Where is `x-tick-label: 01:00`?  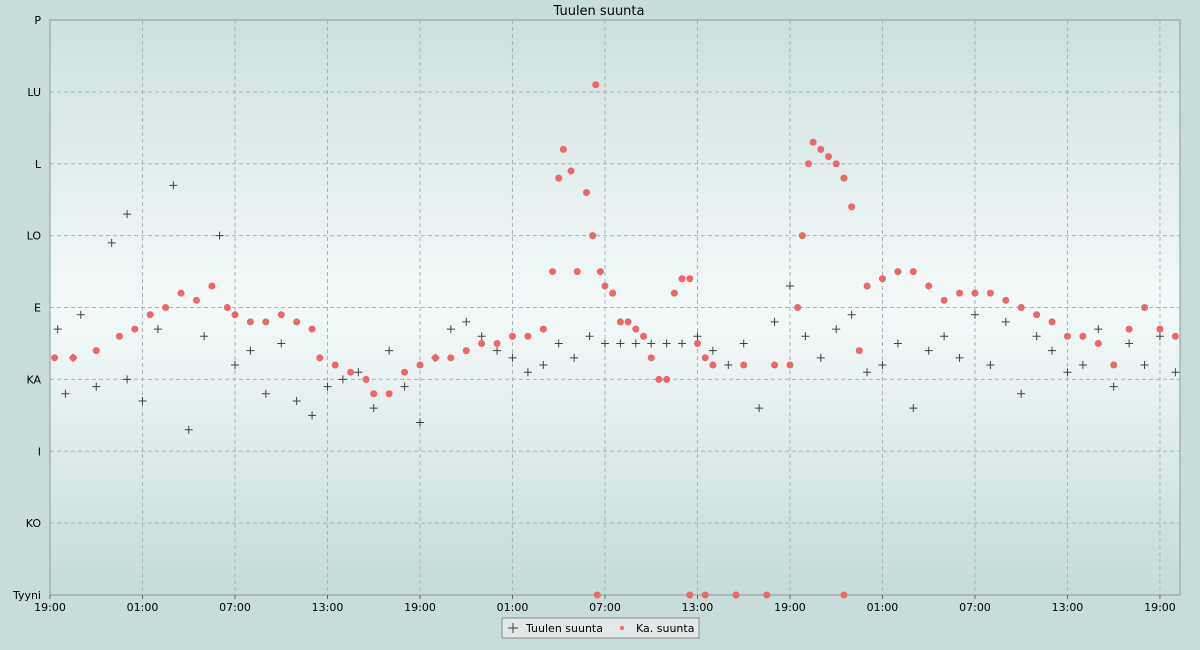
x-tick-label: 01:00 is located at coordinates (513, 607).